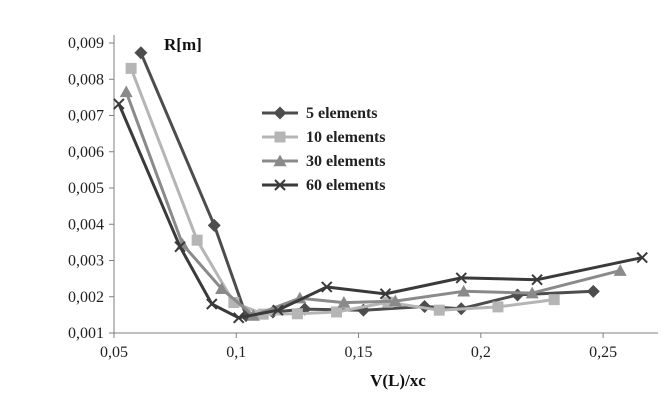 The width and height of the screenshot is (671, 398). I want to click on legend-item: 5 elements, so click(320, 113).